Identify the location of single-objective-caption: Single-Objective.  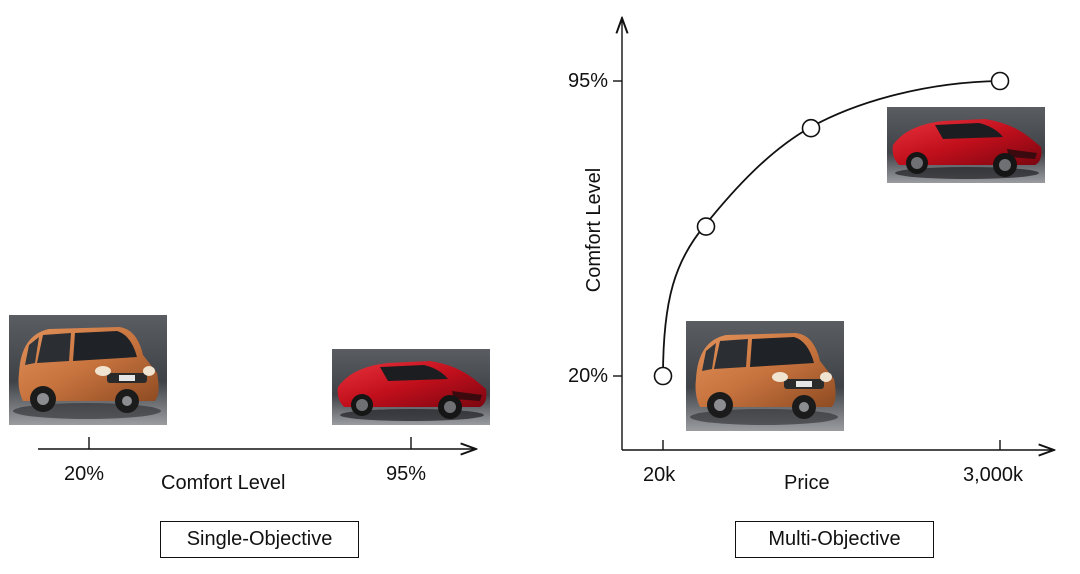
(259, 539).